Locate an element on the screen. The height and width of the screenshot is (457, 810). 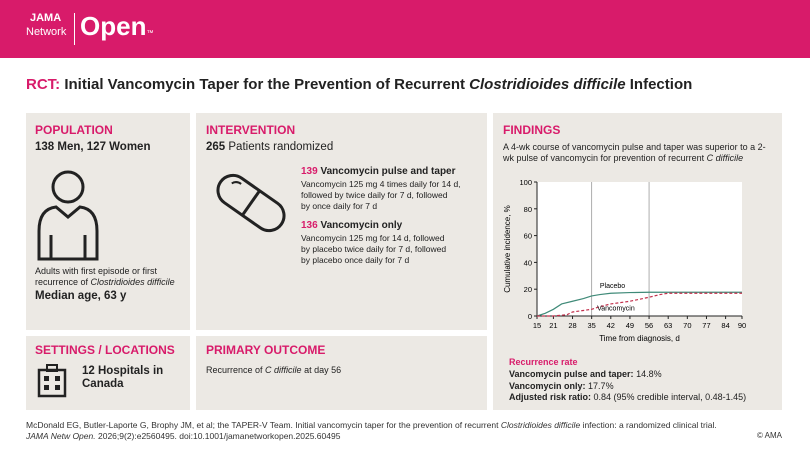
y-tick-label: 100 is located at coordinates (525, 182).